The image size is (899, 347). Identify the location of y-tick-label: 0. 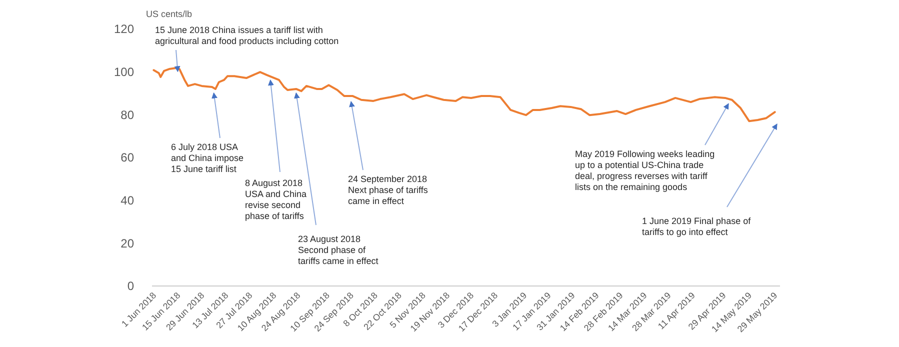
(130, 286).